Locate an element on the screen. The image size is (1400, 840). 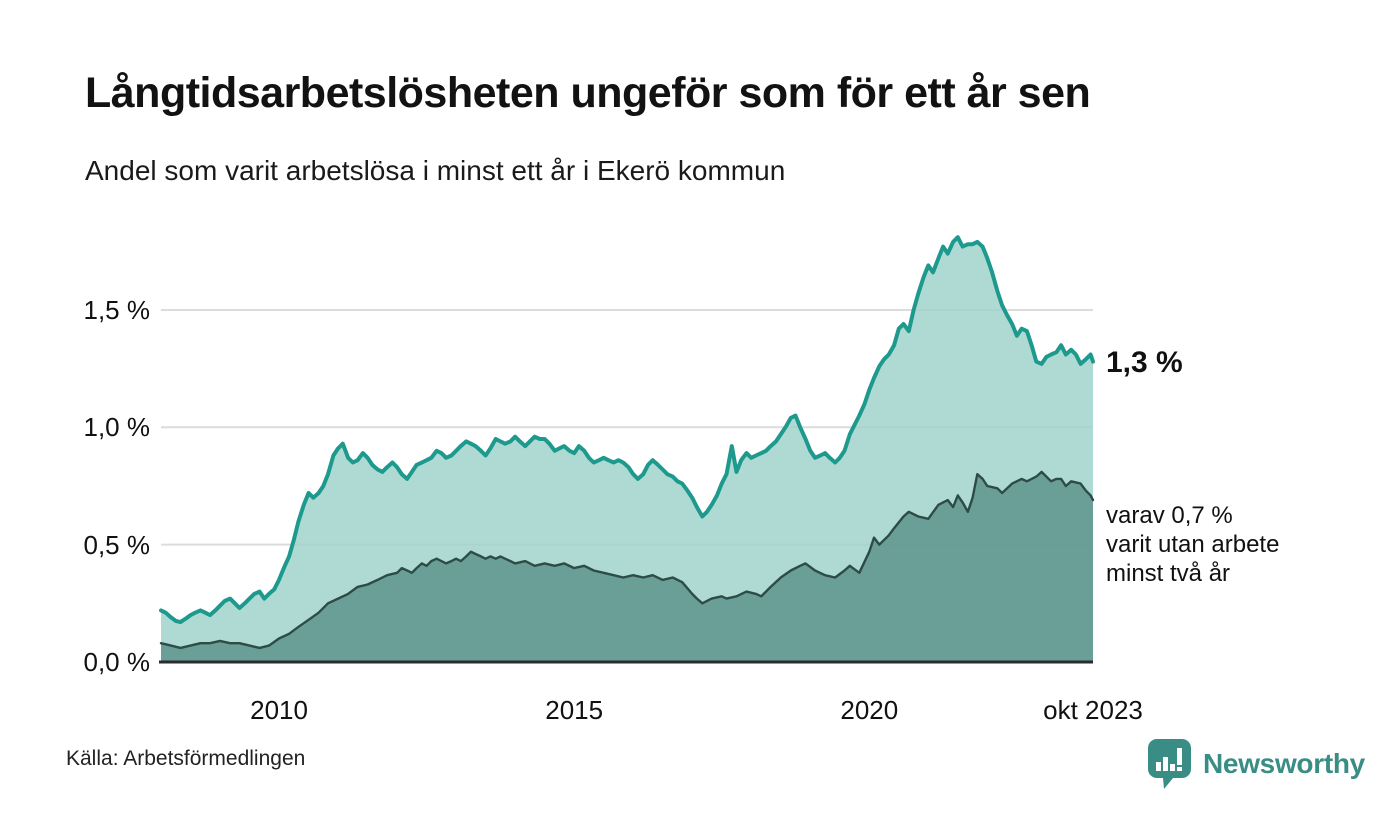
x-tick-label: 2020 is located at coordinates (869, 710).